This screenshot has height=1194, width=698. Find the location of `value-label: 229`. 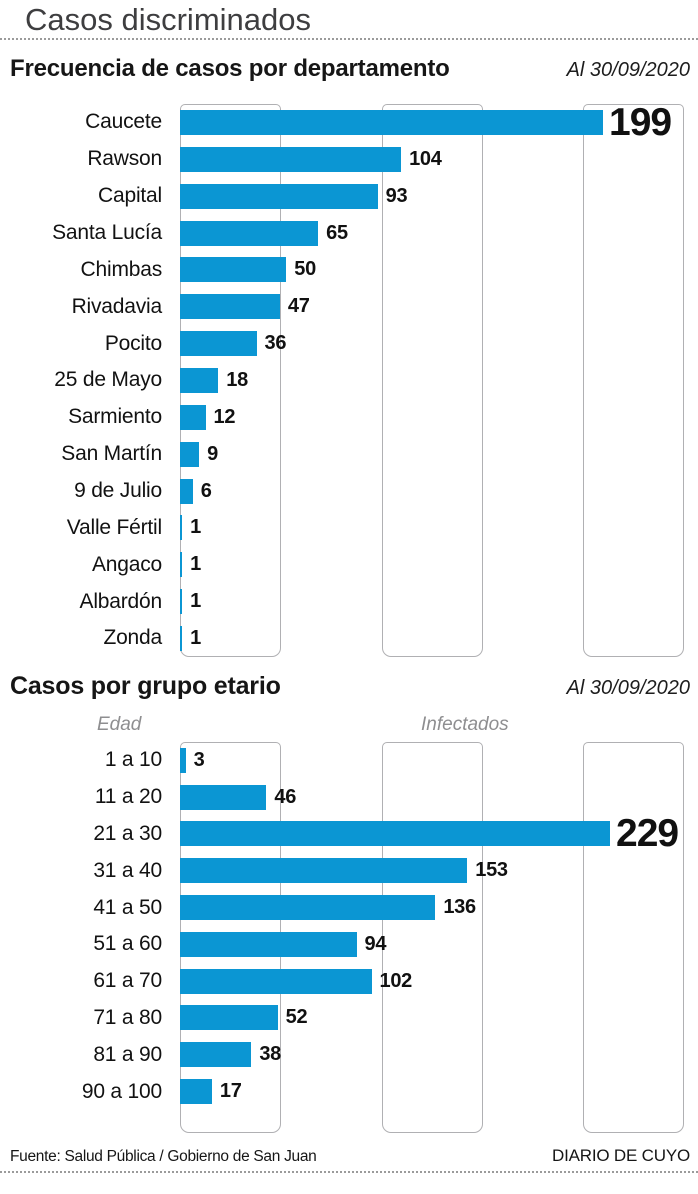

value-label: 229 is located at coordinates (647, 834).